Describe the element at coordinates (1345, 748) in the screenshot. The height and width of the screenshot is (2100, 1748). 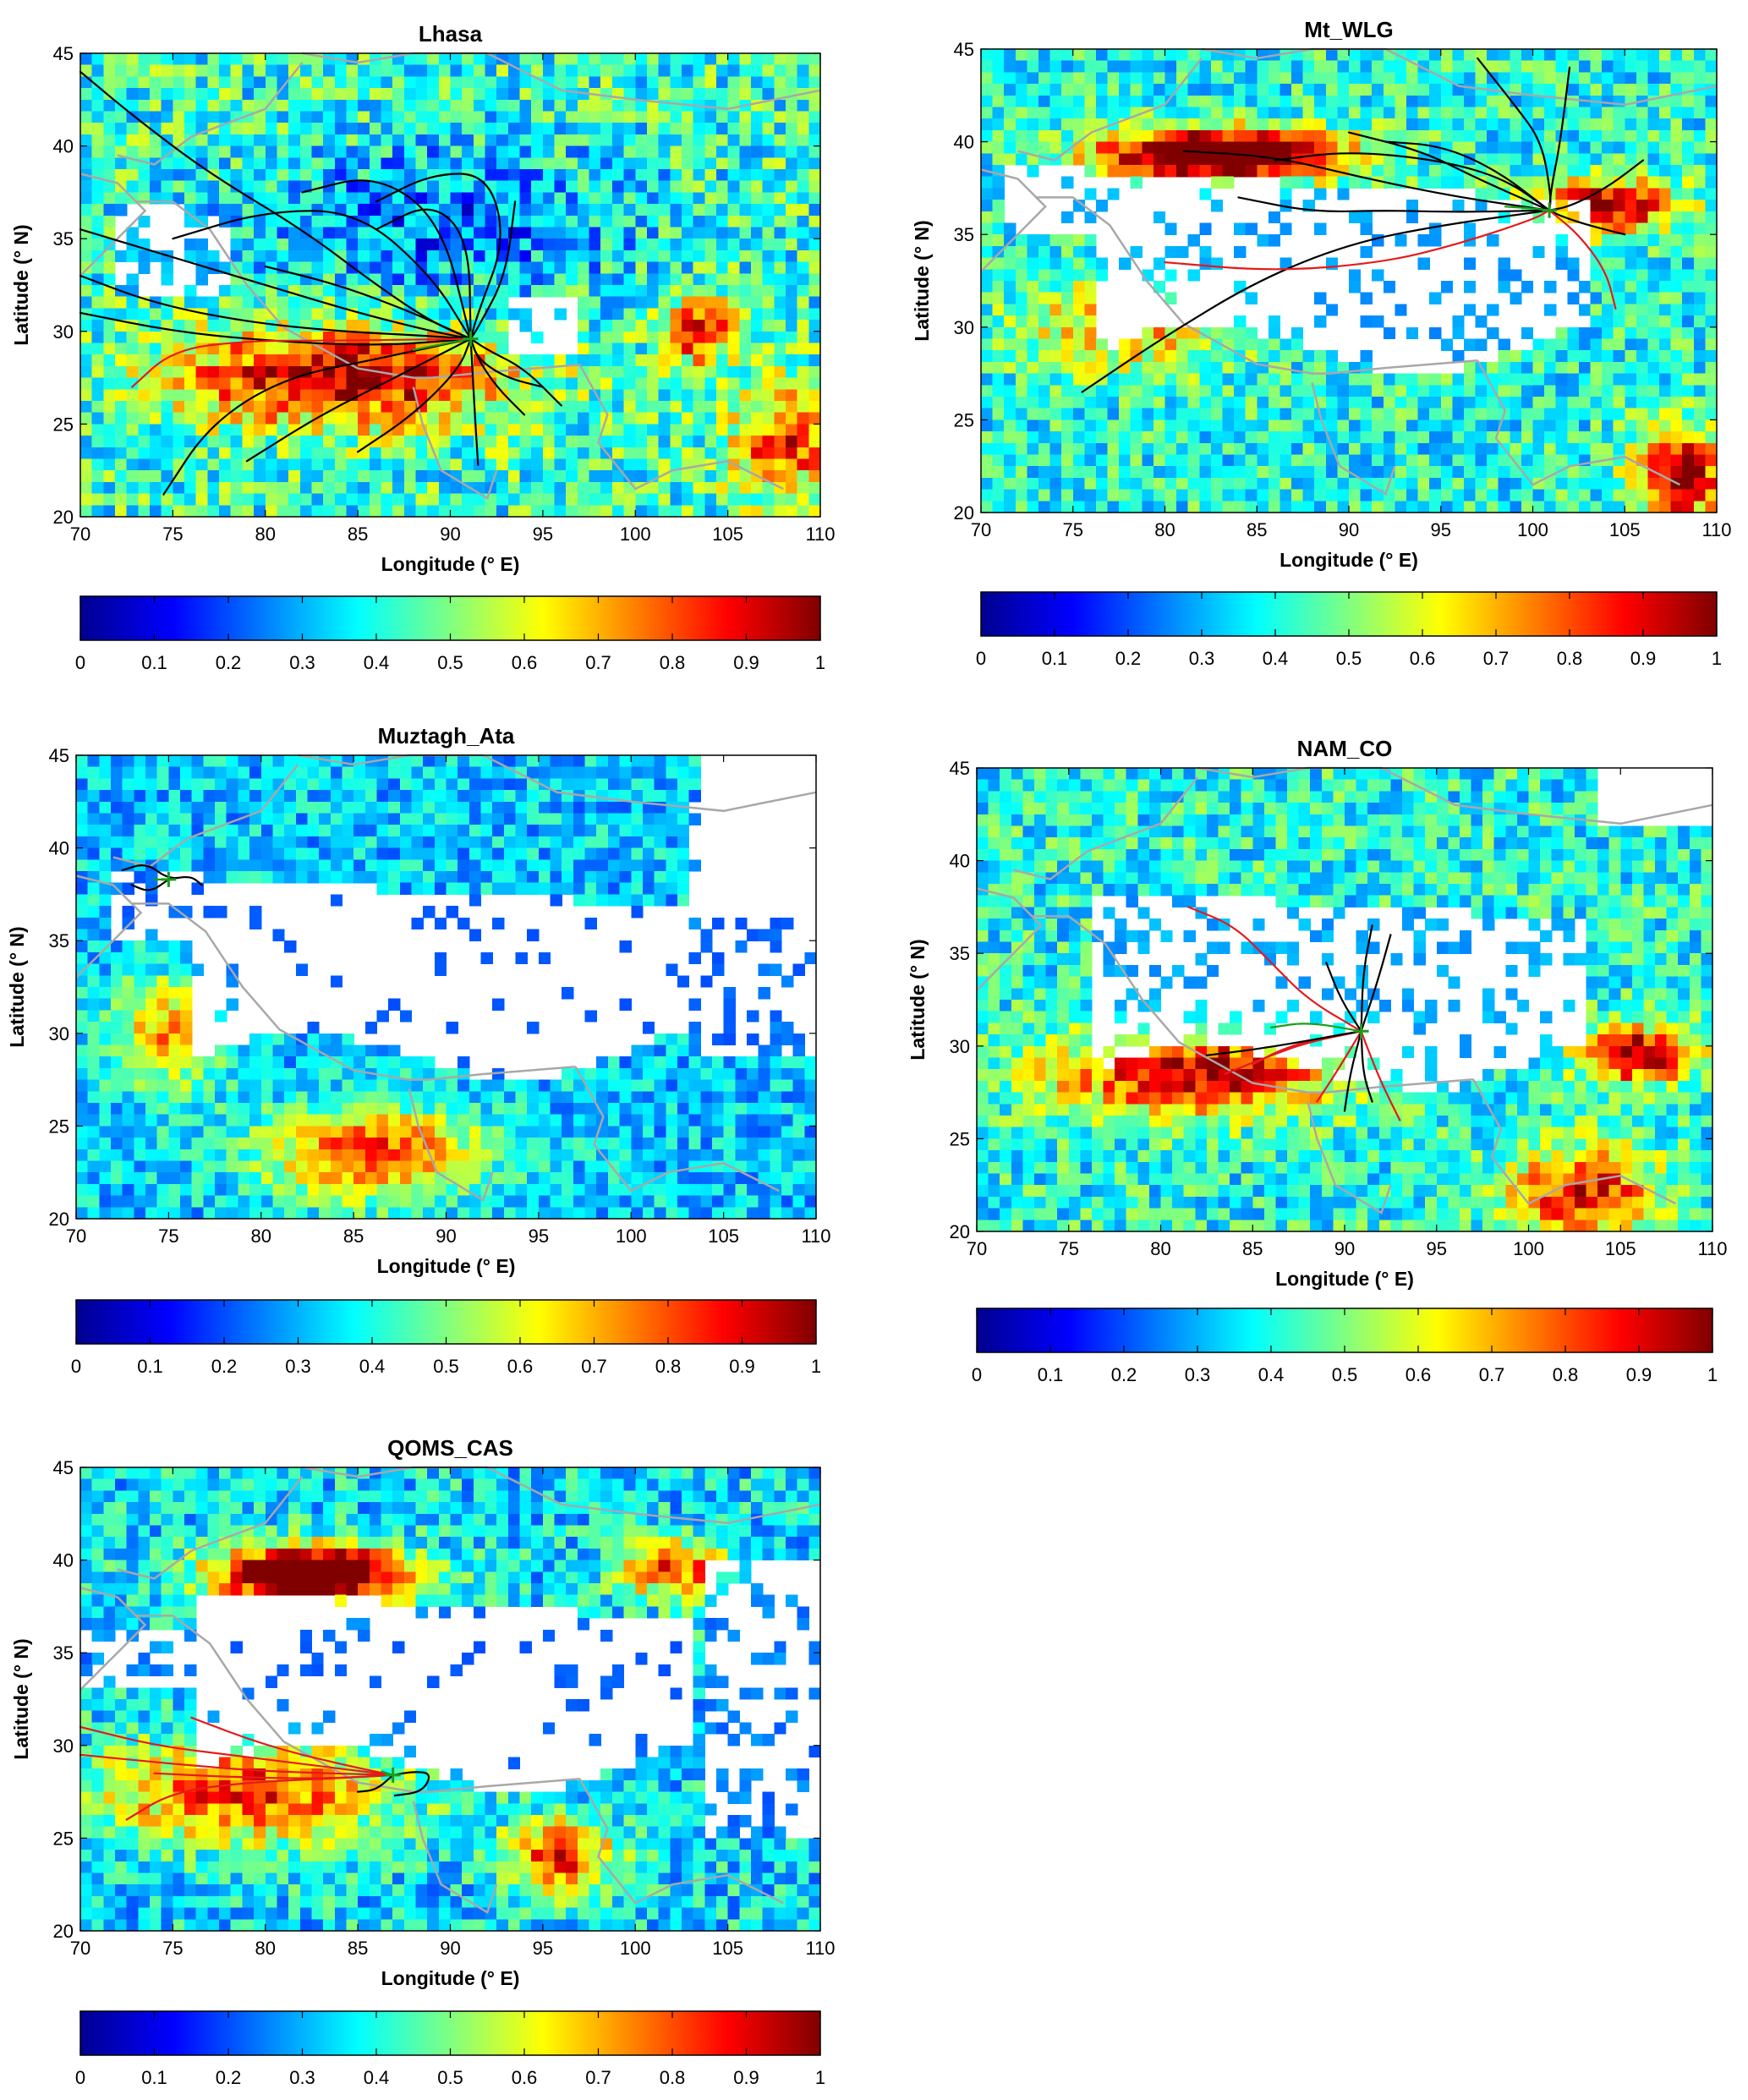
I see `panel-title: NAM_CO` at that location.